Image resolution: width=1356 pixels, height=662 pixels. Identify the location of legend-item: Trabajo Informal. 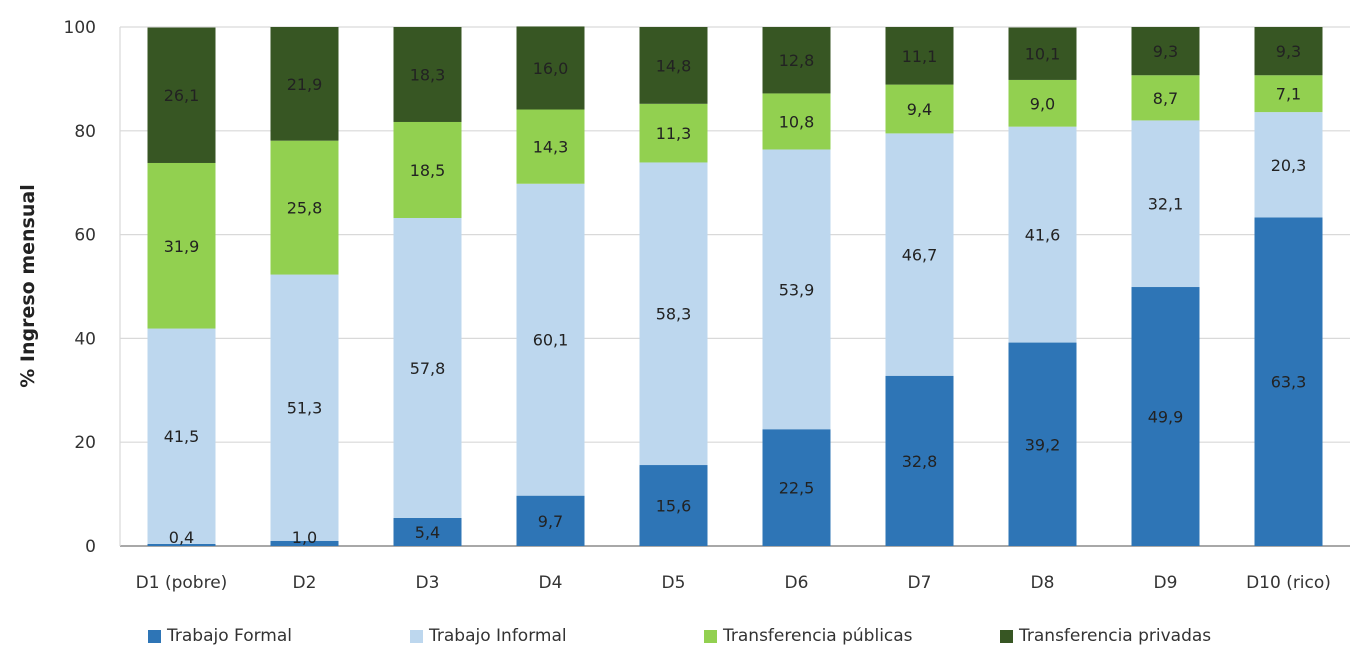
(488, 636).